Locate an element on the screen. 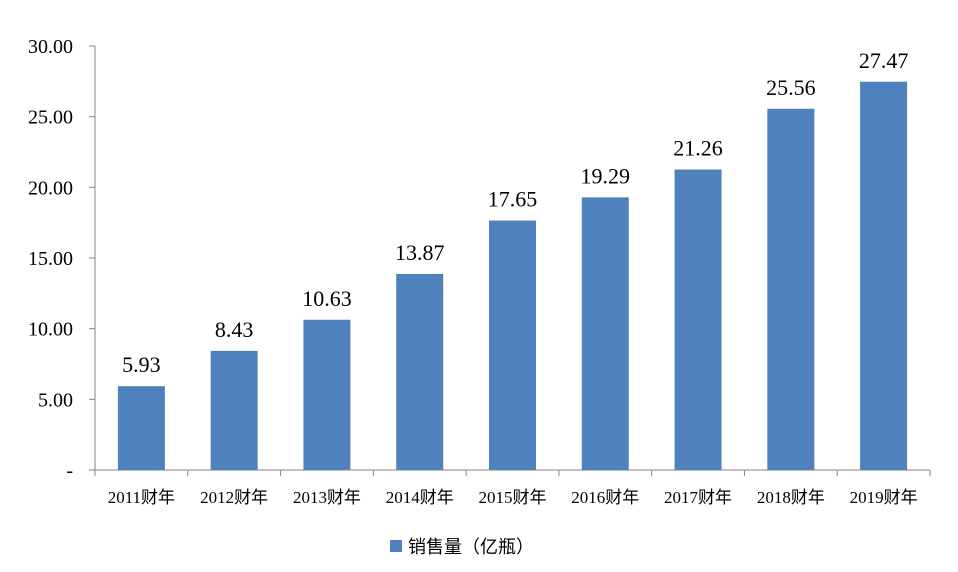 This screenshot has width=958, height=572. y-tick-label: 20.00 is located at coordinates (50, 188).